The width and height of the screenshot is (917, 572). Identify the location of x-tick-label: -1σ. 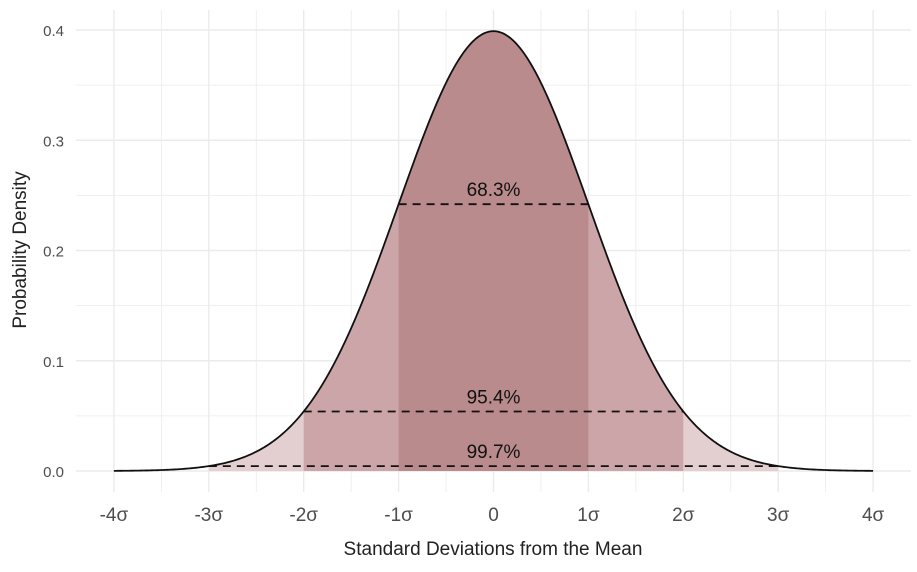
(398, 515).